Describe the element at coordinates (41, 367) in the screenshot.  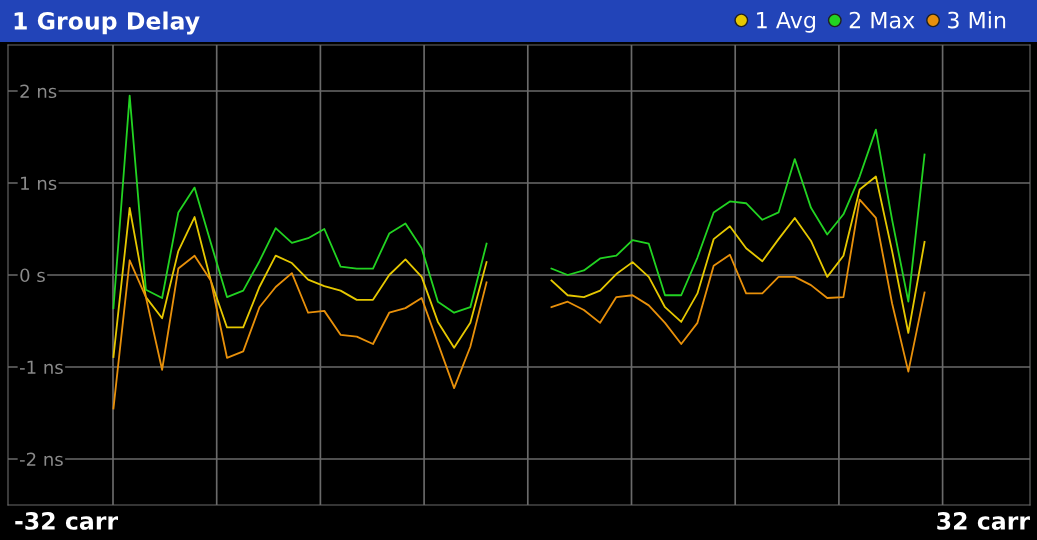
I see `y-tick-label: -1 ns` at that location.